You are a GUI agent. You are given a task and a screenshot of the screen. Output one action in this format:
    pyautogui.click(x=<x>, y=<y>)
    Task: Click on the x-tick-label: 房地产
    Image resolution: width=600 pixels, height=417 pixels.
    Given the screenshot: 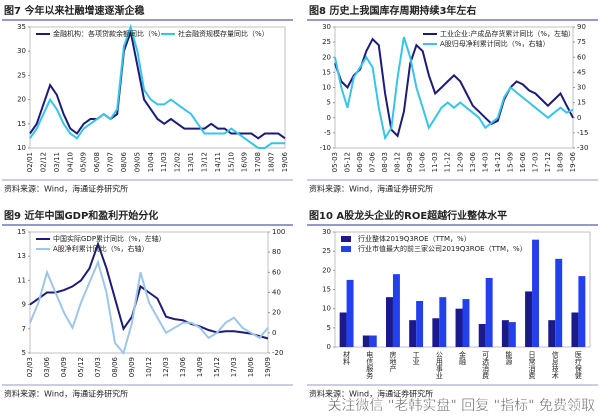 What is the action you would take?
    pyautogui.click(x=393, y=361)
    